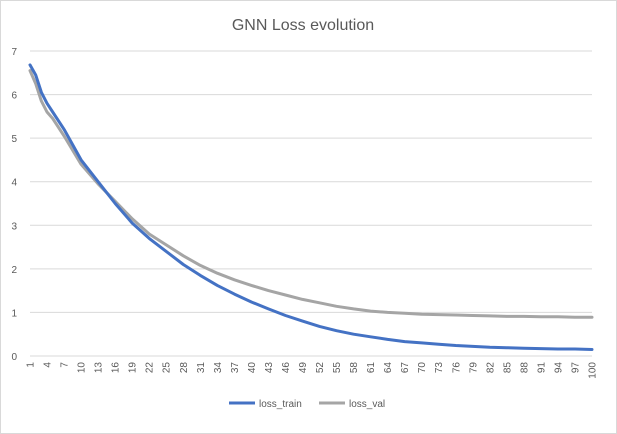  What do you see at coordinates (439, 368) in the screenshot?
I see `x-tick-label: 73` at bounding box center [439, 368].